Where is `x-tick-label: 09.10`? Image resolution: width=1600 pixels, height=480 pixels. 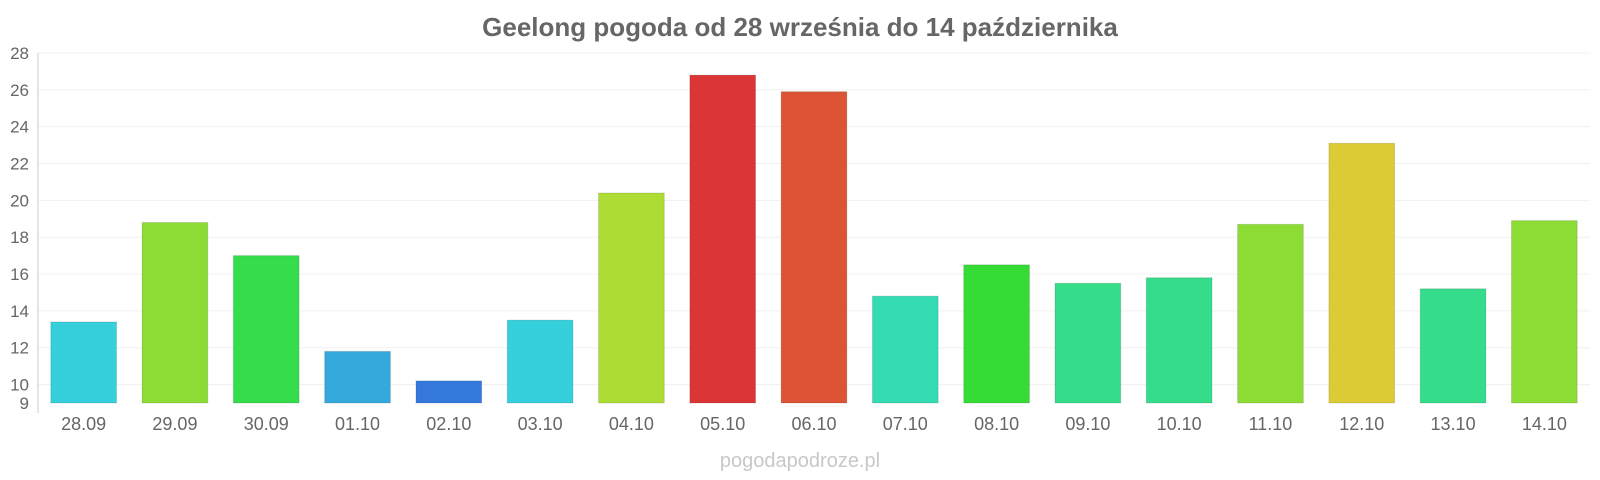 x-tick-label: 09.10 is located at coordinates (1087, 424).